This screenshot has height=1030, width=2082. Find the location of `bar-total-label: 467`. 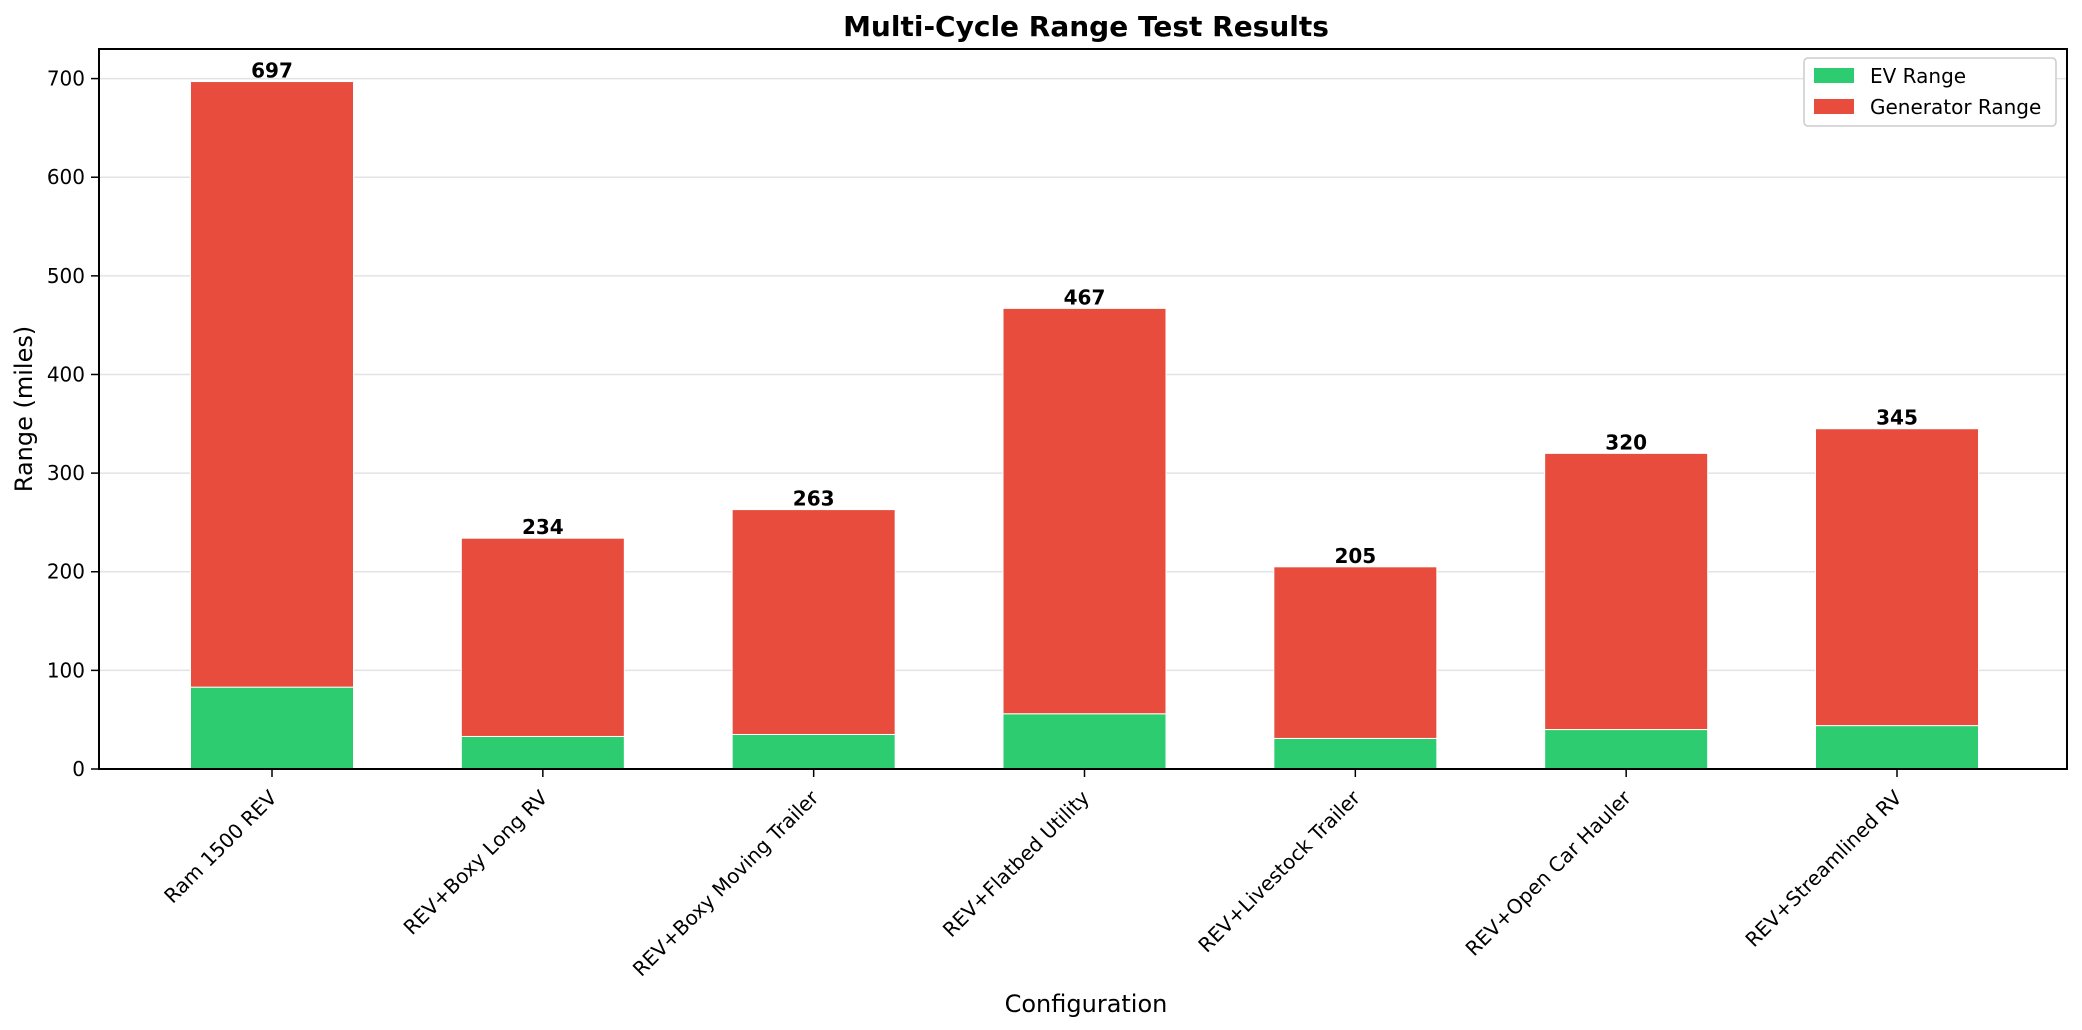

bar-total-label: 467 is located at coordinates (1085, 297).